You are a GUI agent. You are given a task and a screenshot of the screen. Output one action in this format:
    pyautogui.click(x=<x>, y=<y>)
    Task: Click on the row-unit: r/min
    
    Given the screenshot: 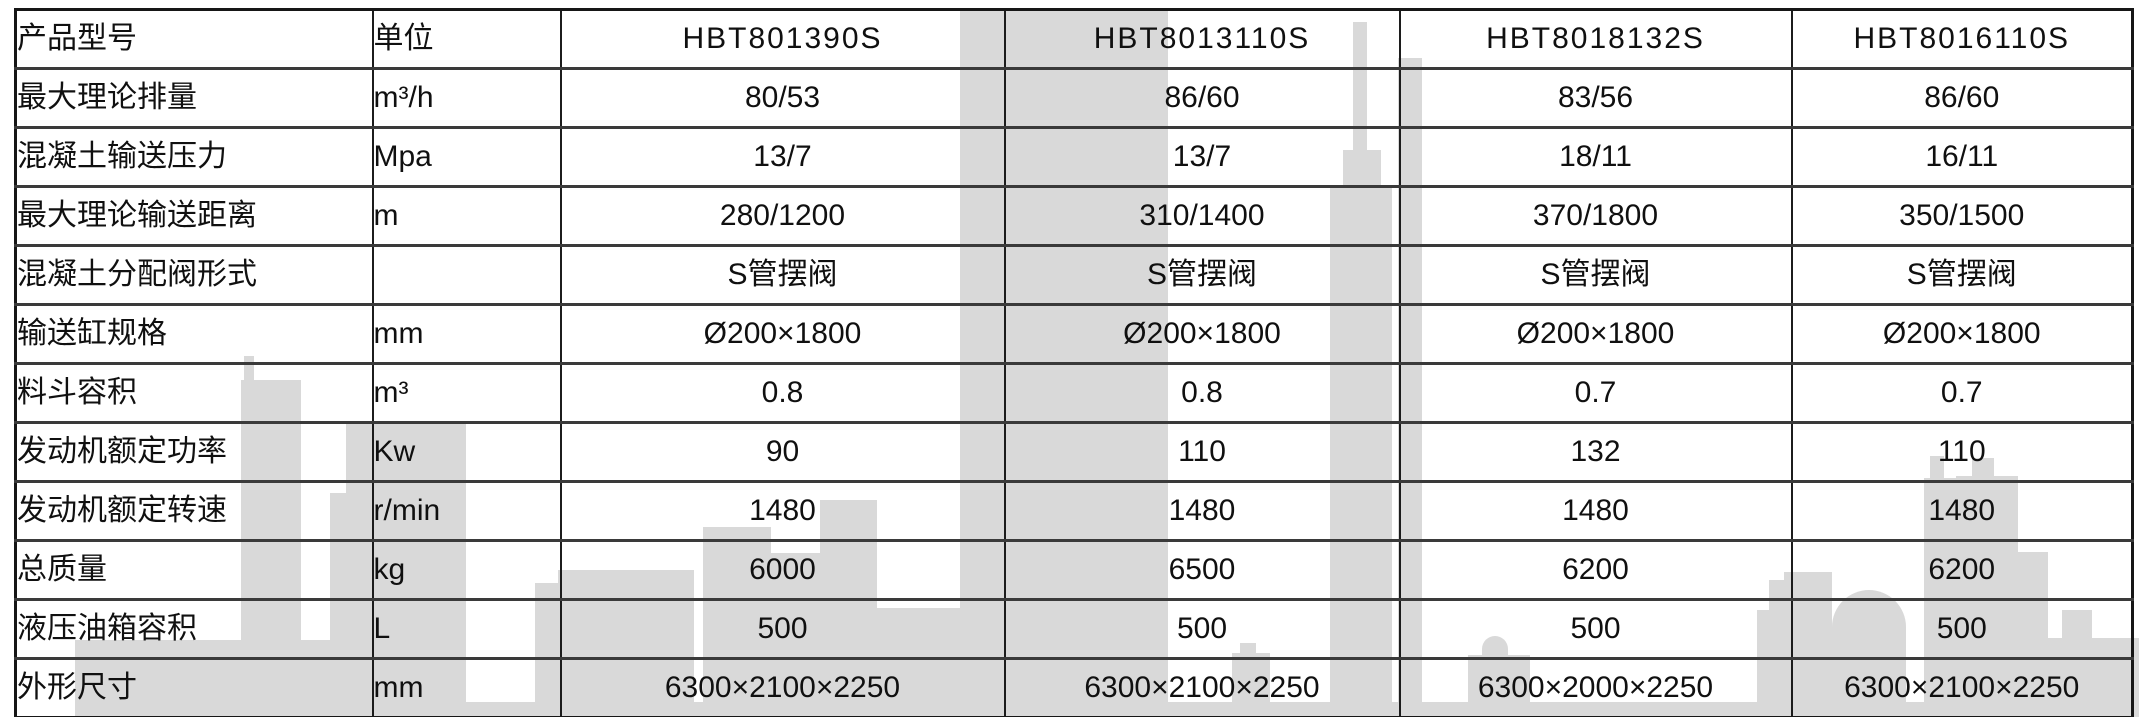 What is the action you would take?
    pyautogui.click(x=466, y=510)
    